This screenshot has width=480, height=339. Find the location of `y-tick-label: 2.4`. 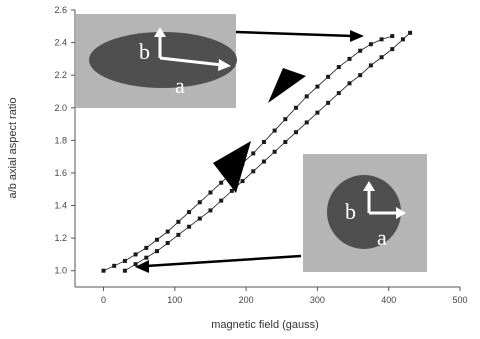

y-tick-label: 2.4 is located at coordinates (60, 43).